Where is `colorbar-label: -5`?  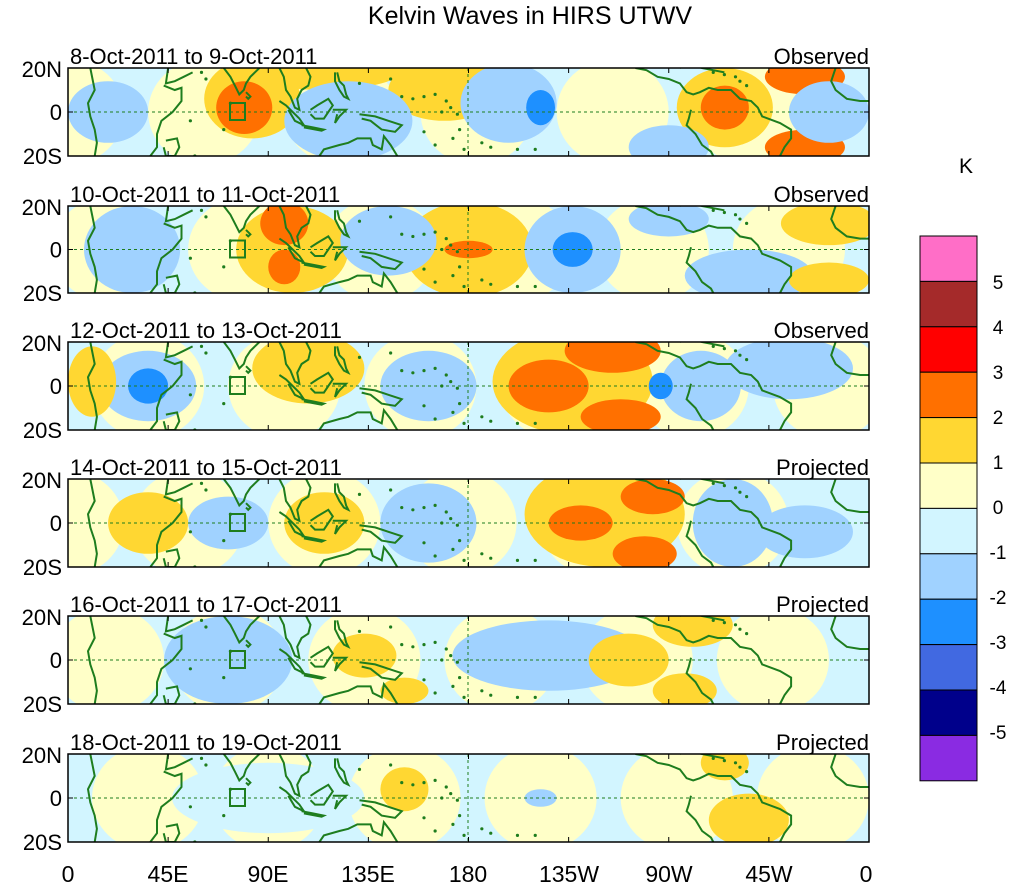 colorbar-label: -5 is located at coordinates (998, 733).